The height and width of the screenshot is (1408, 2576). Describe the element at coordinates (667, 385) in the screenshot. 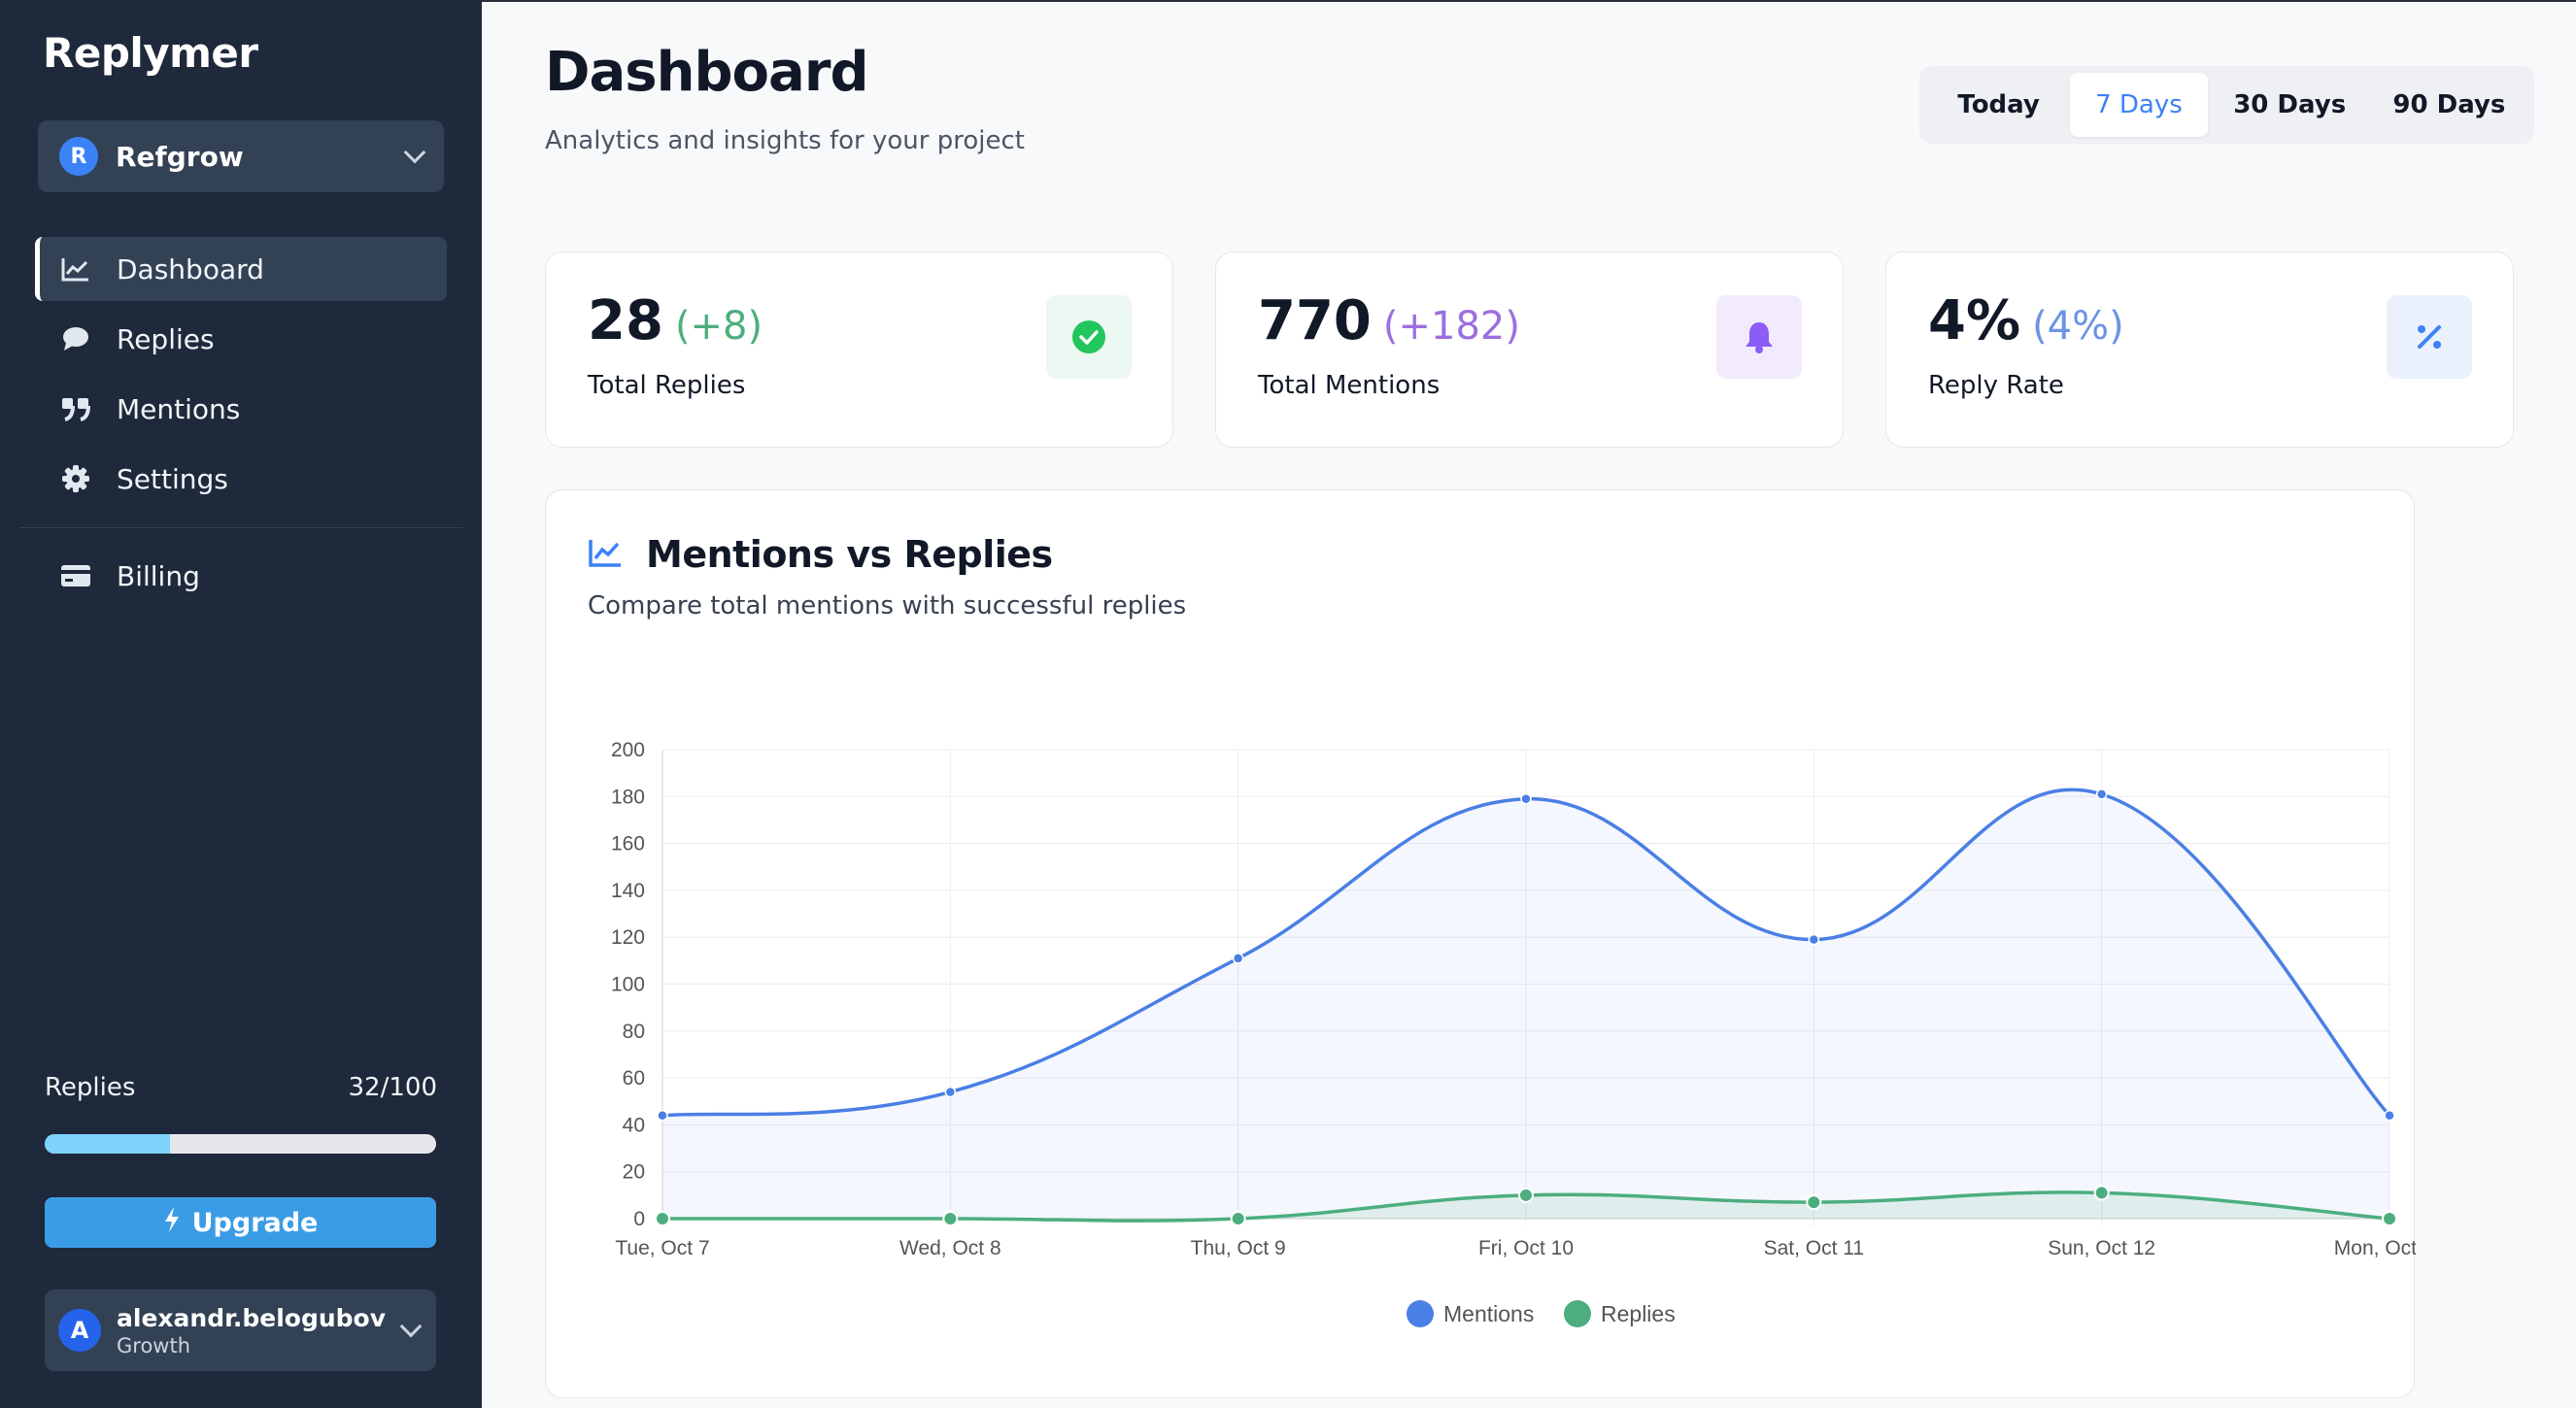

I see `stat-label: Total Replies` at that location.